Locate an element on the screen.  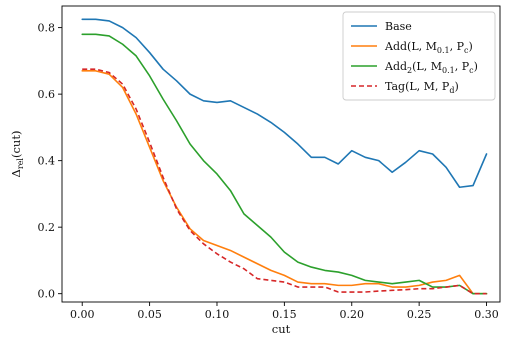
x-tick-label: 0.05 is located at coordinates (149, 314).